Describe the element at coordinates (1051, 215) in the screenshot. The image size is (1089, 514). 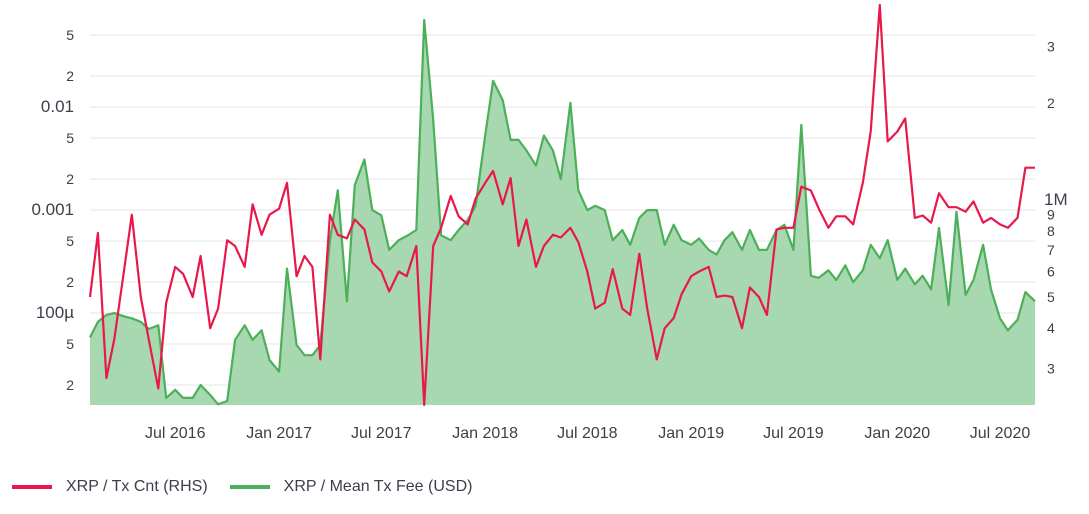
I see `right-tick-label: 9` at that location.